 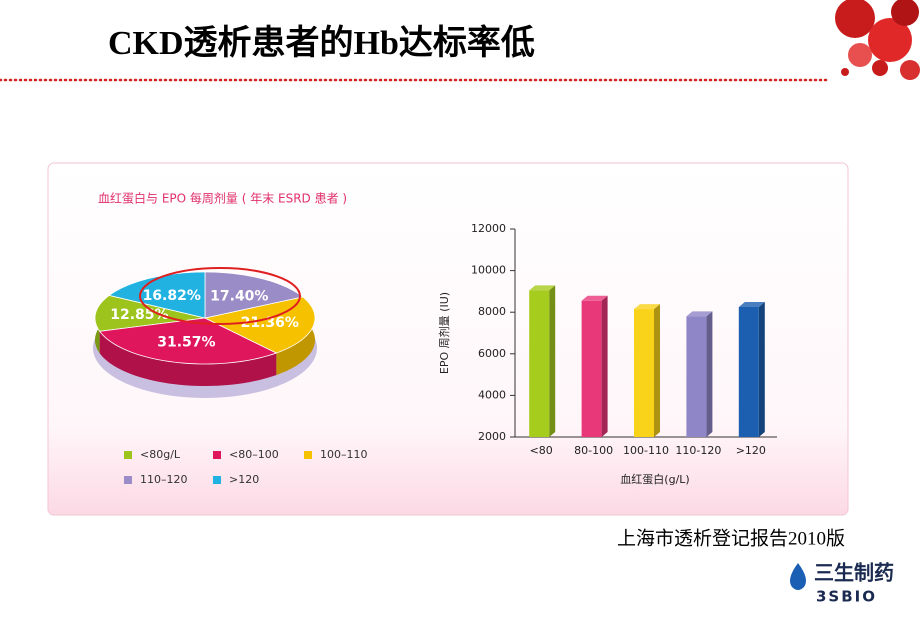 What do you see at coordinates (593, 450) in the screenshot?
I see `x-tick-label: 80-100` at bounding box center [593, 450].